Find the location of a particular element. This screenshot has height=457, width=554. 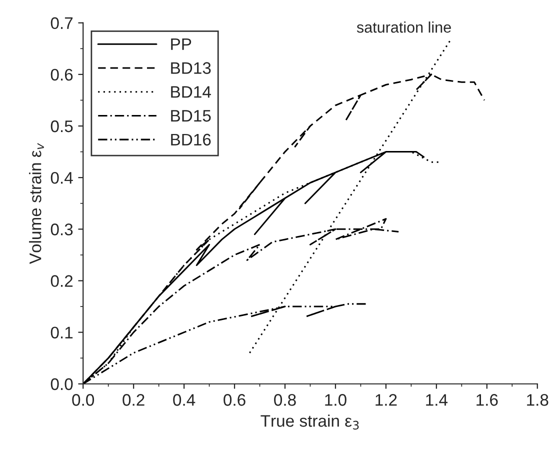

x-tick-label: 0.0 is located at coordinates (83, 400).